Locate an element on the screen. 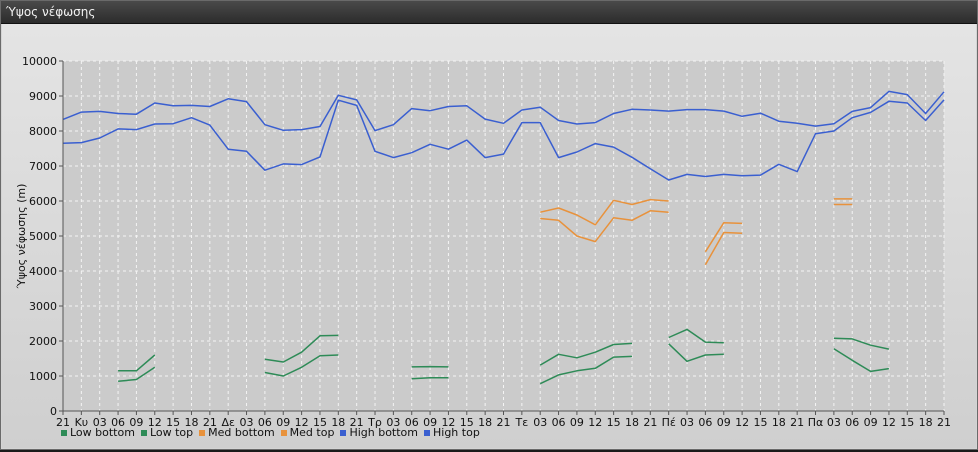 Image resolution: width=978 pixels, height=452 pixels. y-tick-label: 6000 is located at coordinates (43, 201).